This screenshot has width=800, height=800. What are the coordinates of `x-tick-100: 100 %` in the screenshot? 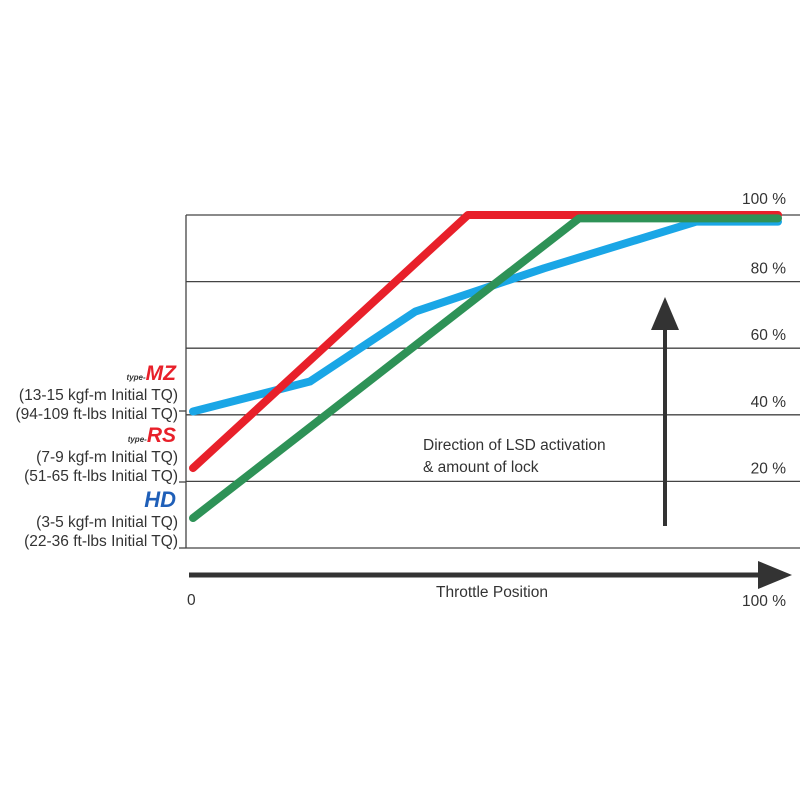 It's located at (764, 601).